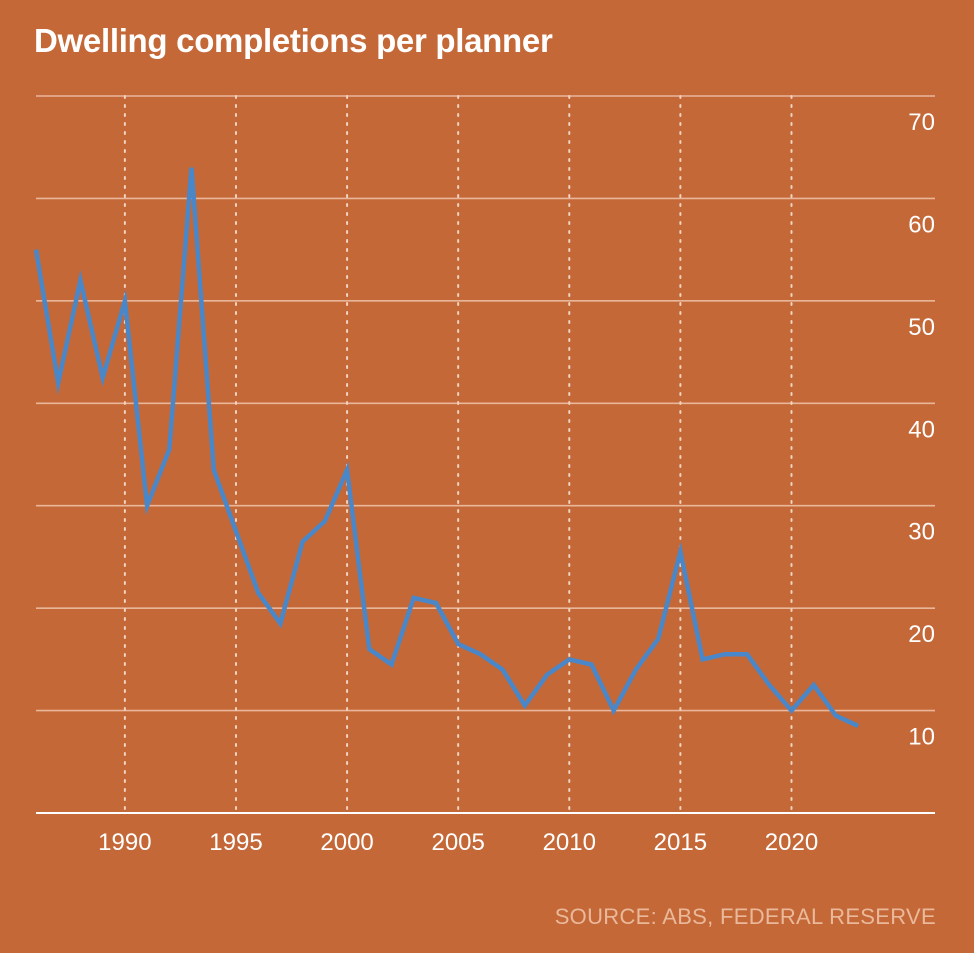 The width and height of the screenshot is (974, 953). Describe the element at coordinates (921, 737) in the screenshot. I see `y-tick-label-10: 10` at that location.